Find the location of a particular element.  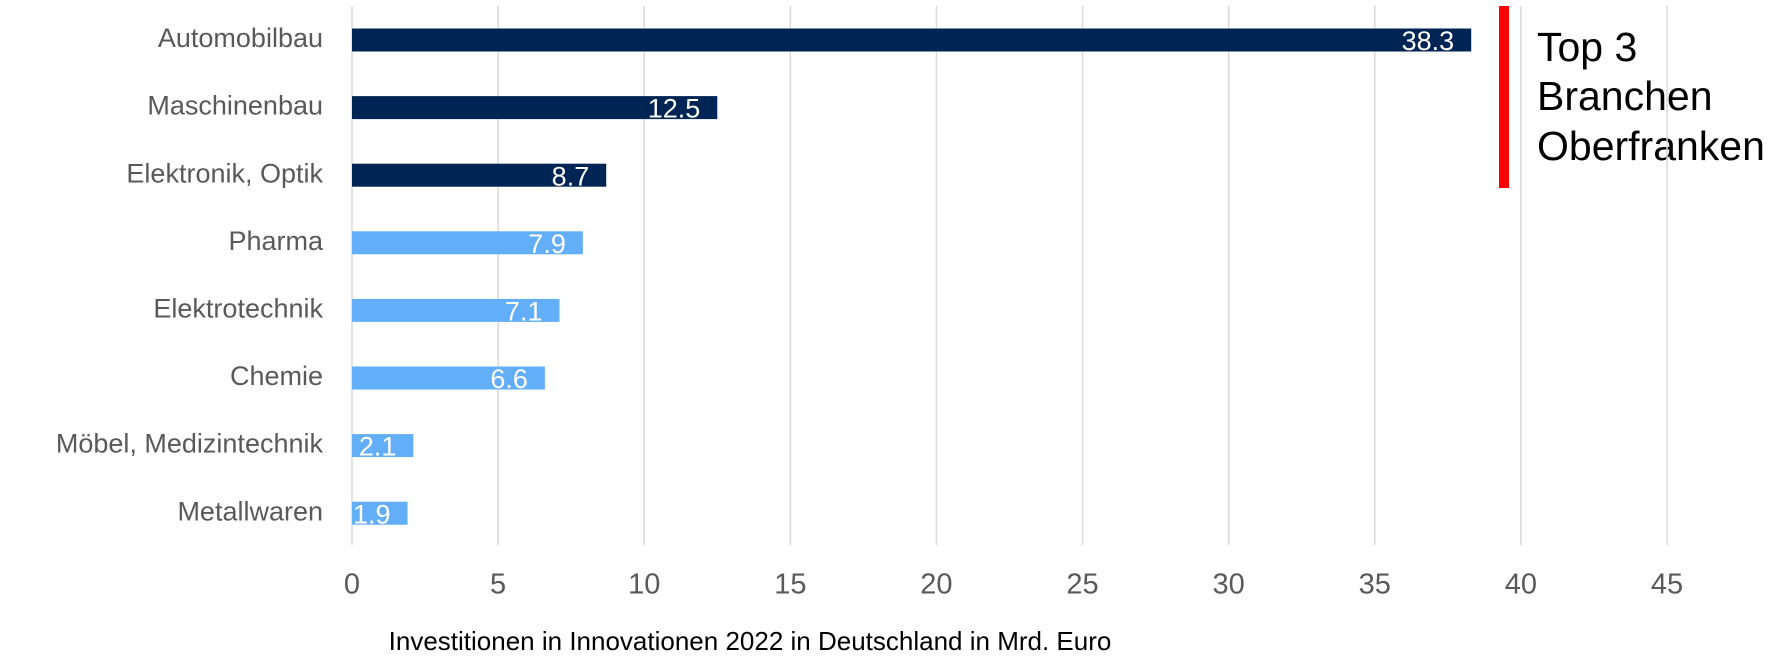

x-tick-label: 30 is located at coordinates (1229, 585).